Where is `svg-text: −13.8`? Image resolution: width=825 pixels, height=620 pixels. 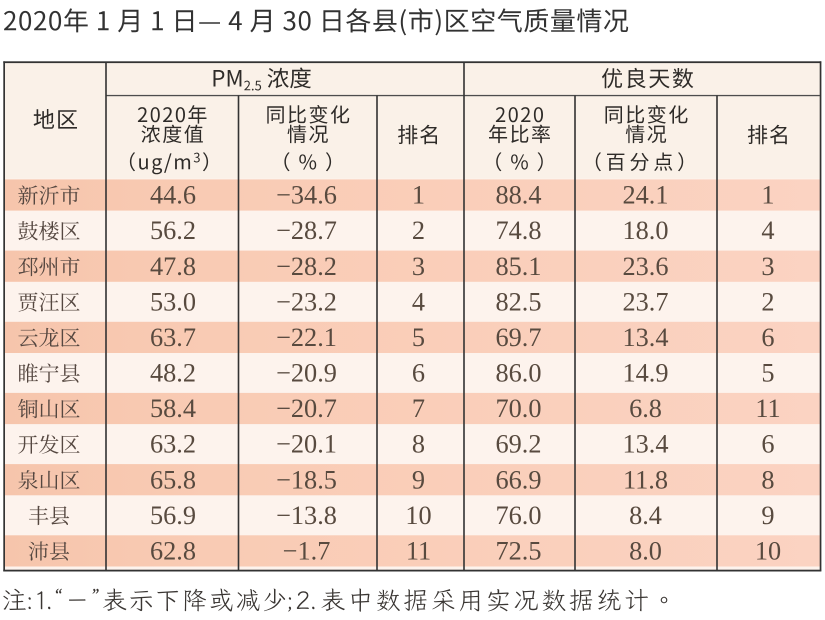
svg-text: −13.8 is located at coordinates (306, 515).